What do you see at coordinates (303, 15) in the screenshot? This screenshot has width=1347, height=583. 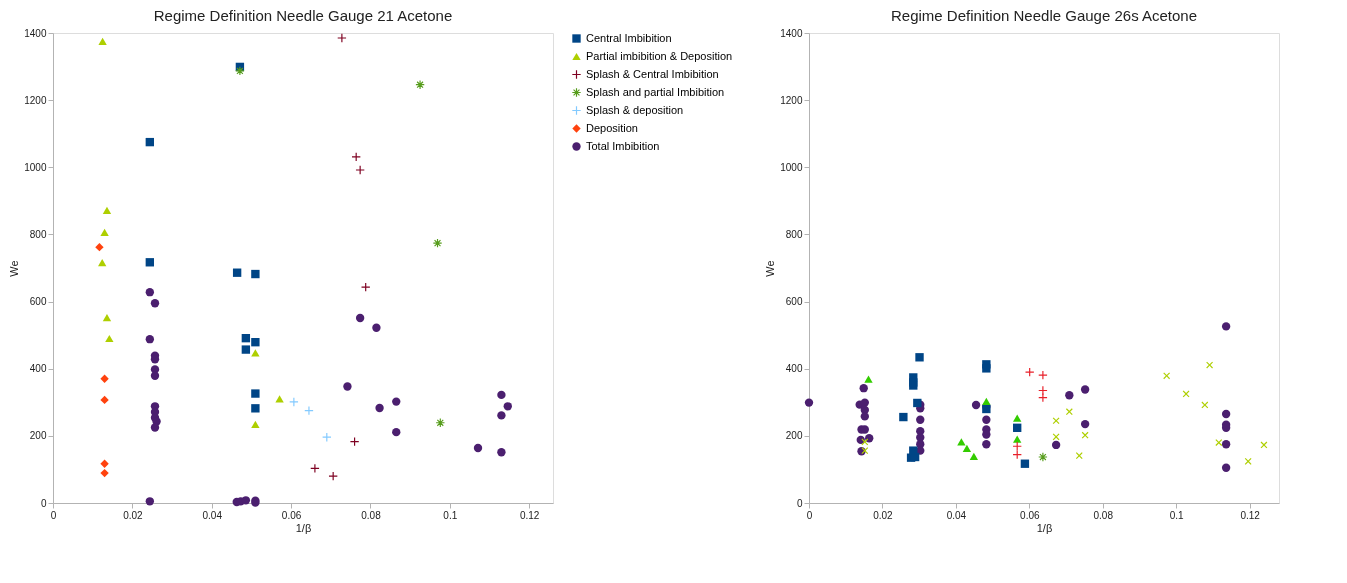 I see `chart-title: Regime Definition Needle Gauge 21 Acetone` at bounding box center [303, 15].